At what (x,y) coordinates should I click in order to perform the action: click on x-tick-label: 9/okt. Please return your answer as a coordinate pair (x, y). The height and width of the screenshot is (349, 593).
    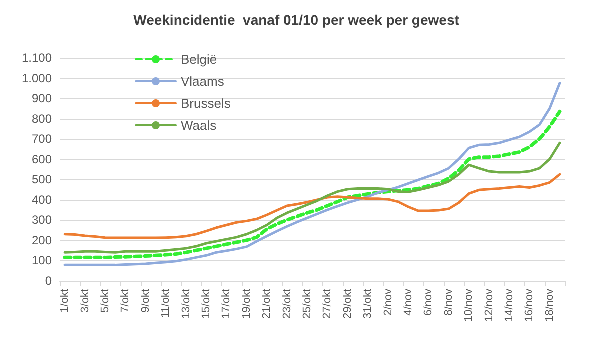
    Looking at the image, I should click on (146, 301).